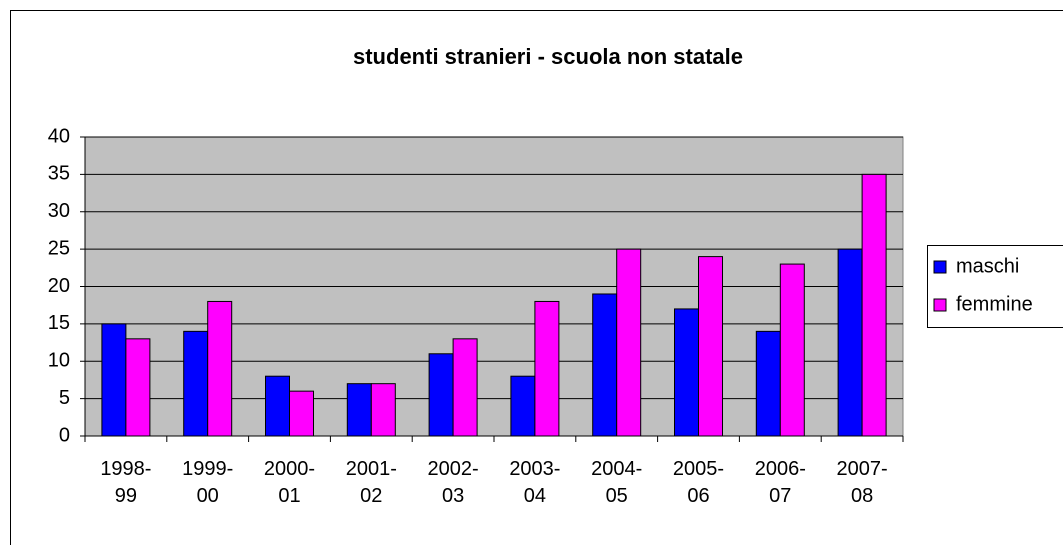 This screenshot has height=545, width=1063. I want to click on y-tick-label: 40, so click(59, 136).